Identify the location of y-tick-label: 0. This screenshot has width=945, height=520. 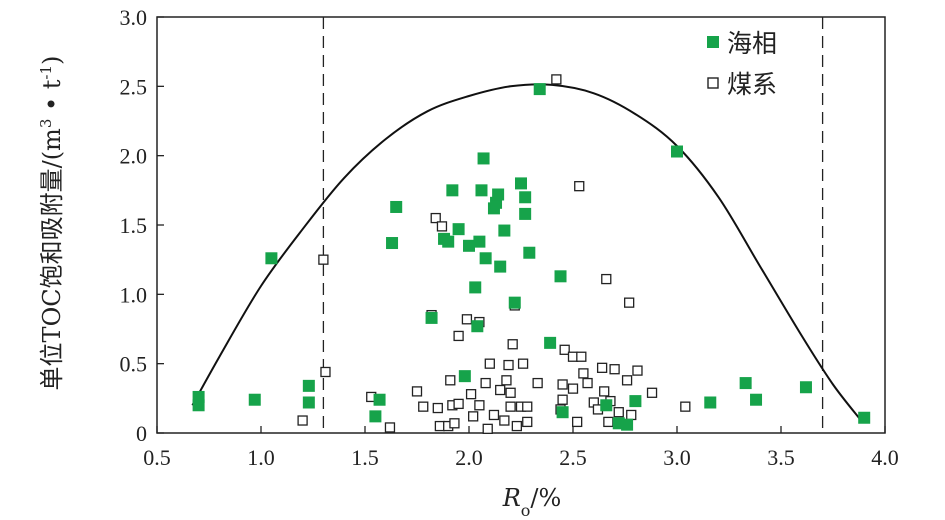
(141, 433).